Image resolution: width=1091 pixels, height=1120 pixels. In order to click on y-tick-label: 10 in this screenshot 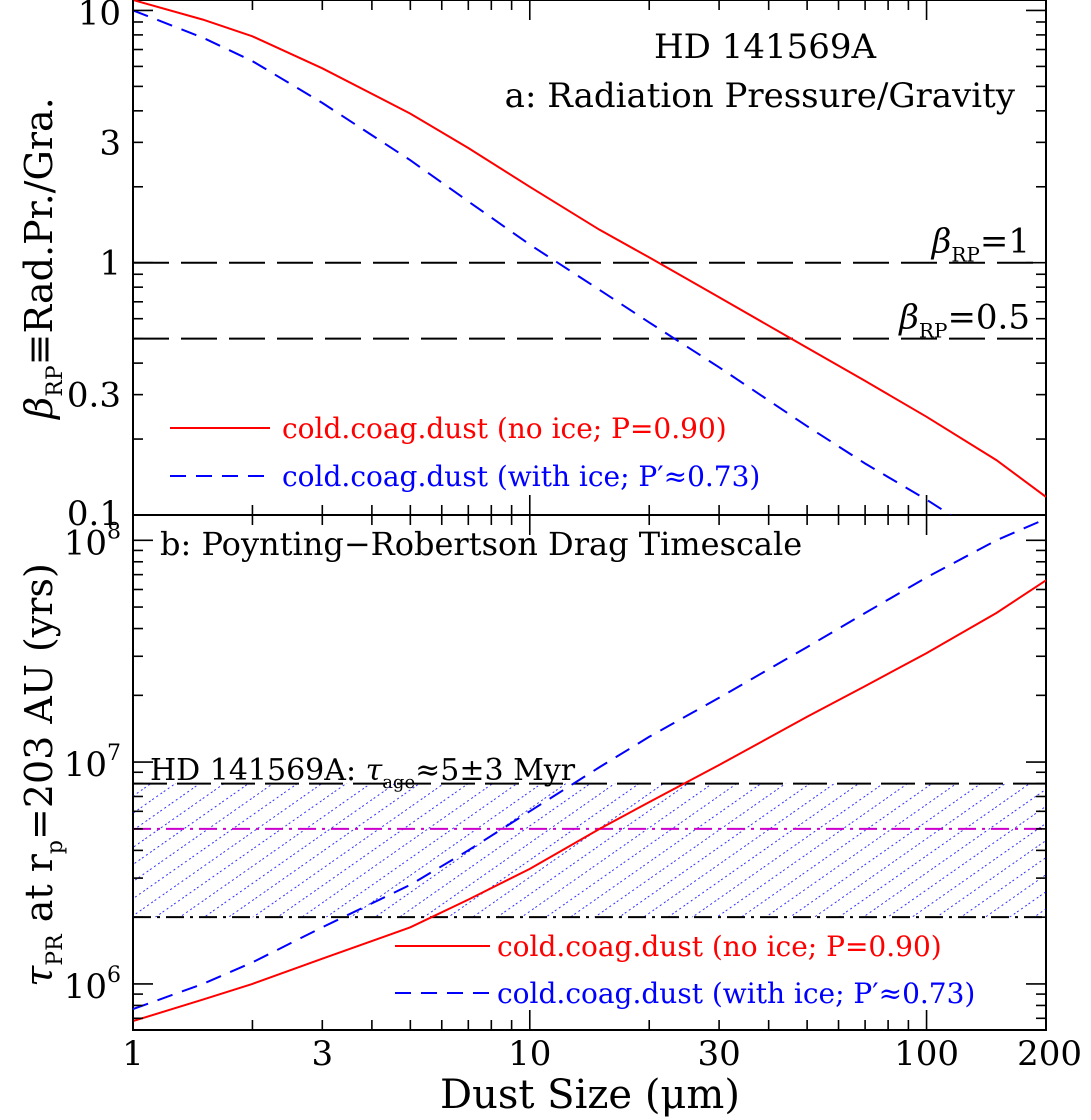, I will do `click(99, 16)`.